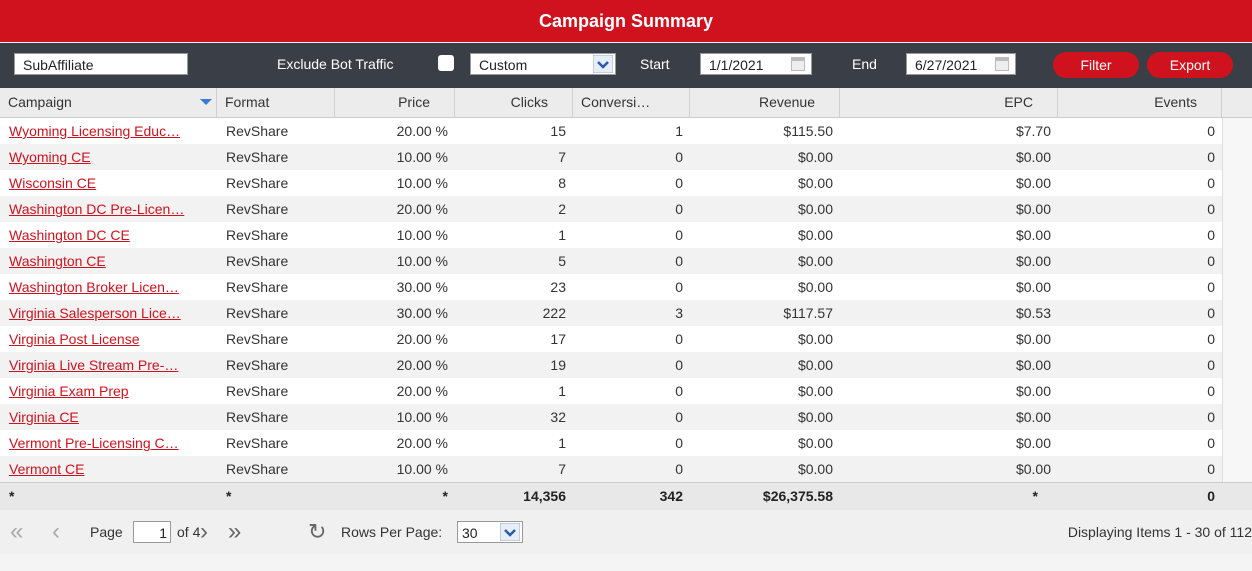  I want to click on cell: 23, so click(558, 287).